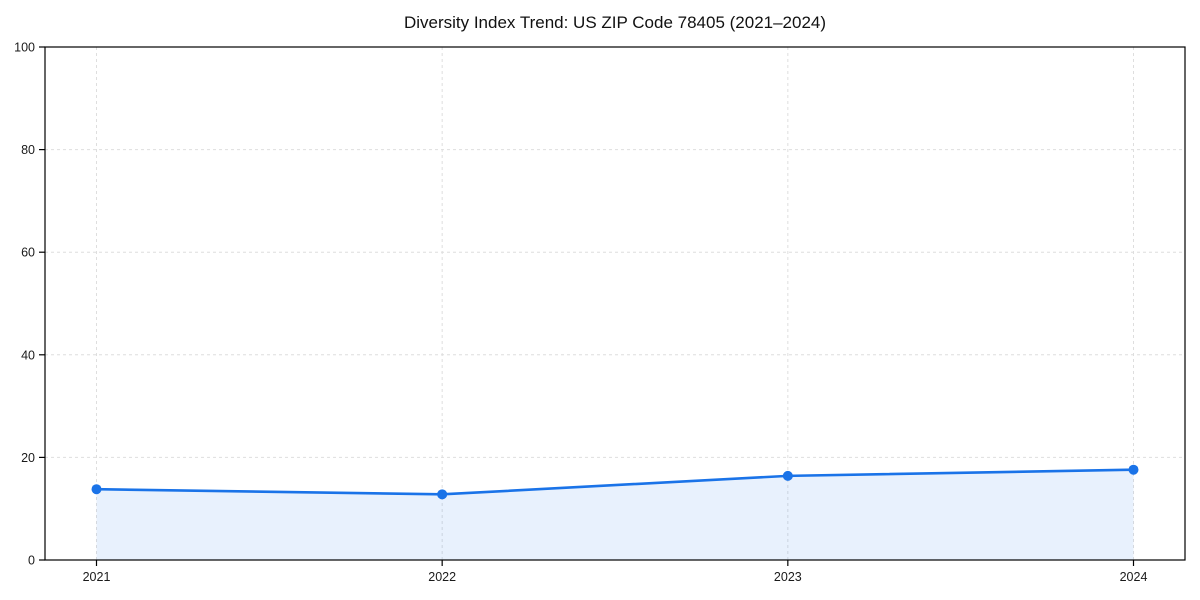 This screenshot has width=1200, height=600. I want to click on x-tick-label: 2023, so click(788, 577).